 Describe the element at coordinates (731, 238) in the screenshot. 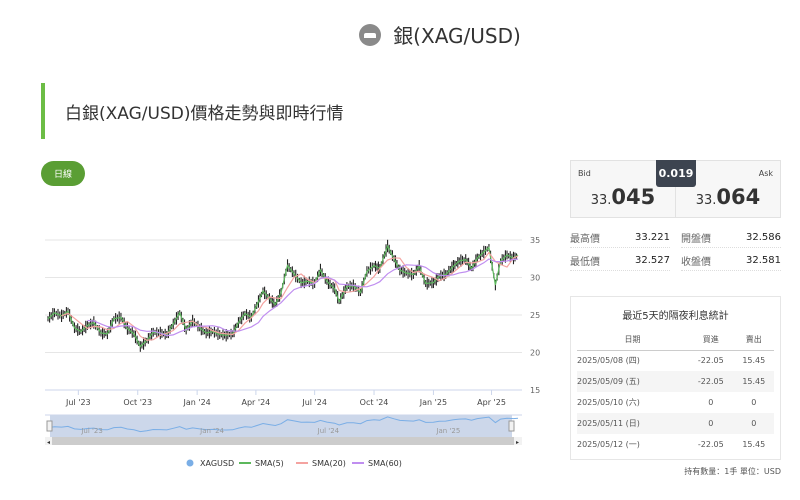

I see `stat-open: 開盤價 32.586` at that location.